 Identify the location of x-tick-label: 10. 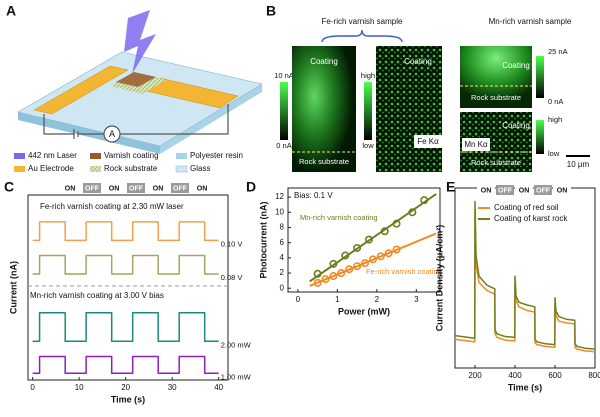
(79, 387).